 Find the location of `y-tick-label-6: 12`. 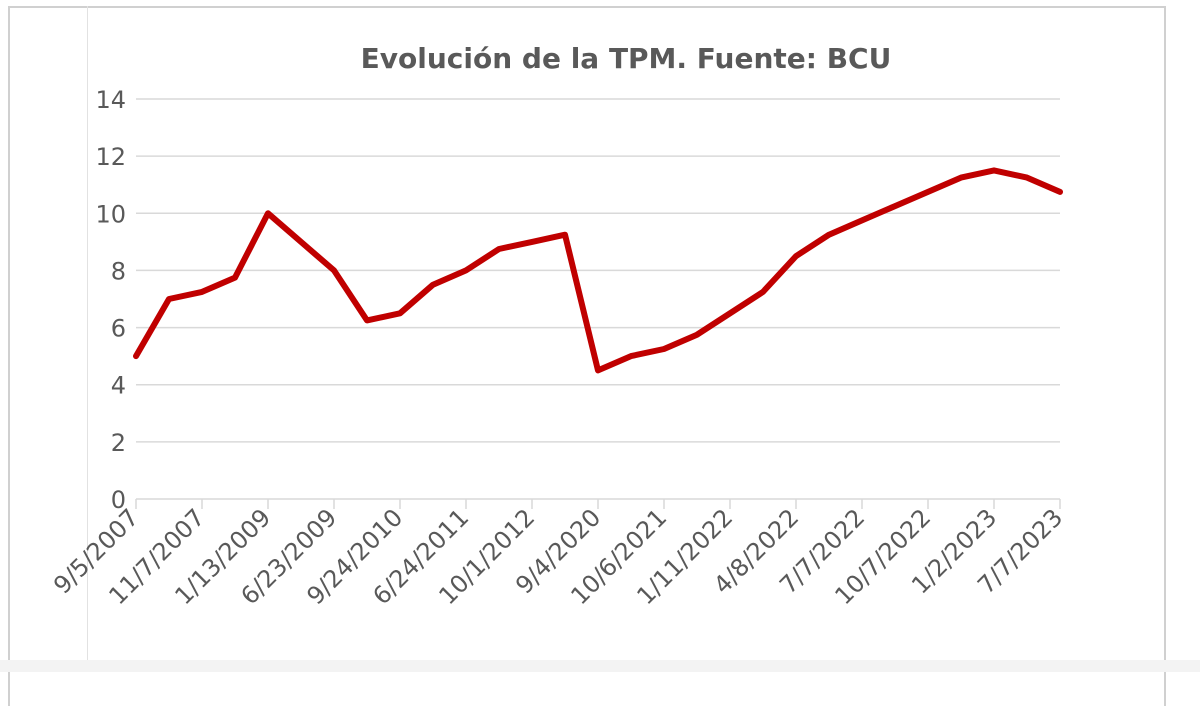

y-tick-label-6: 12 is located at coordinates (110, 157).